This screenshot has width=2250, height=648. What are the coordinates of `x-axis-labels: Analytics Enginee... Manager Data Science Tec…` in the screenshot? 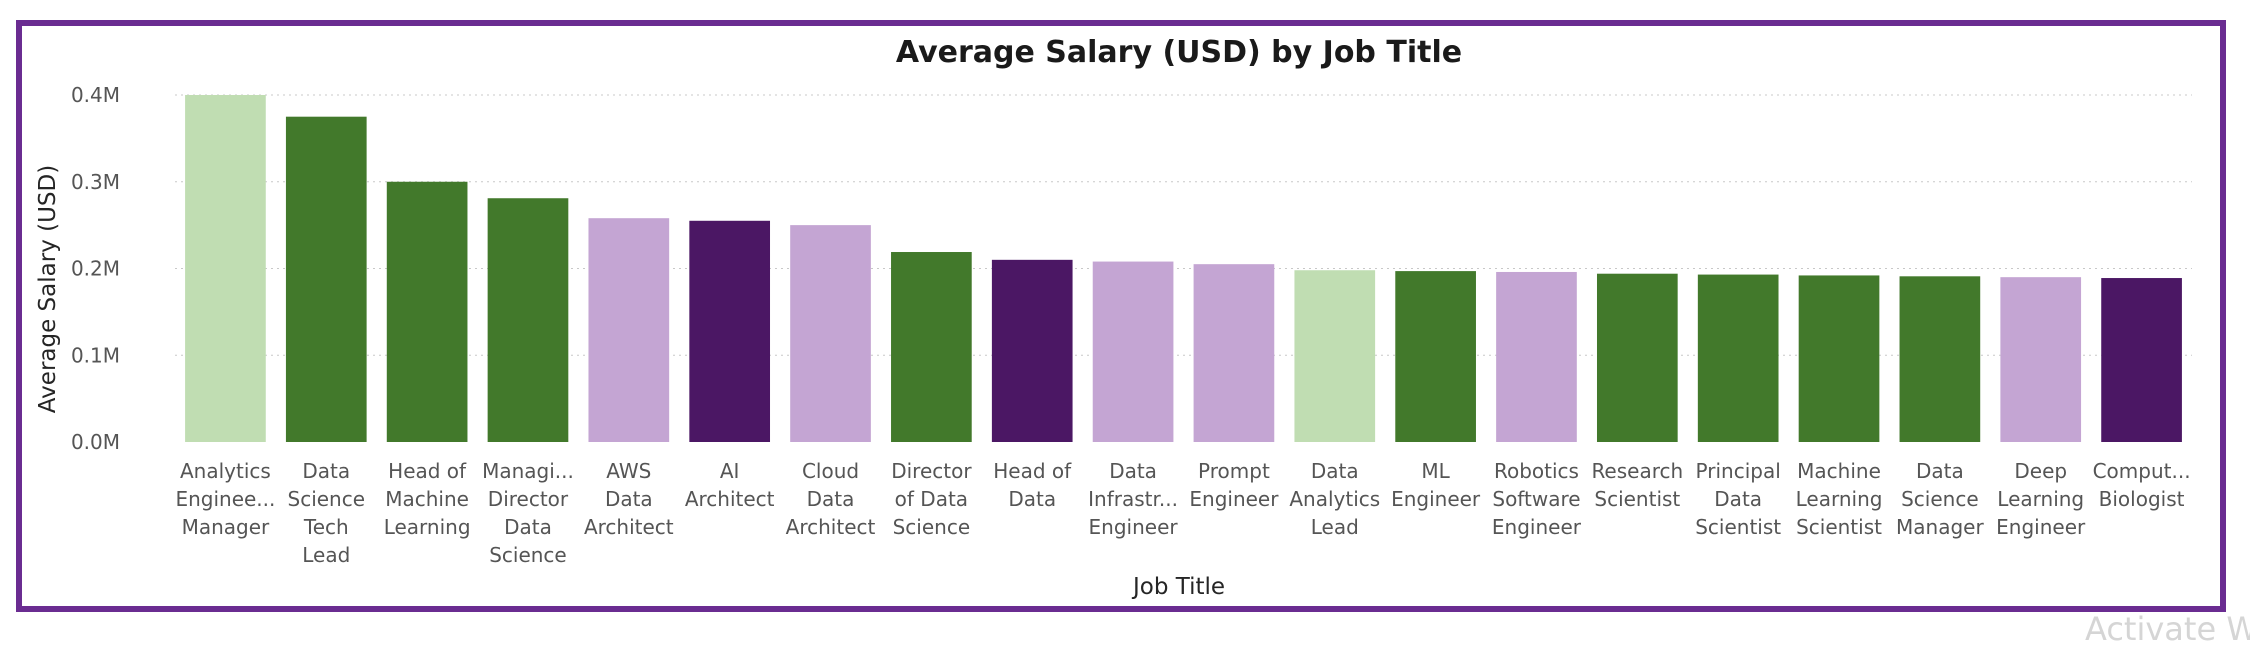 It's located at (1182, 513).